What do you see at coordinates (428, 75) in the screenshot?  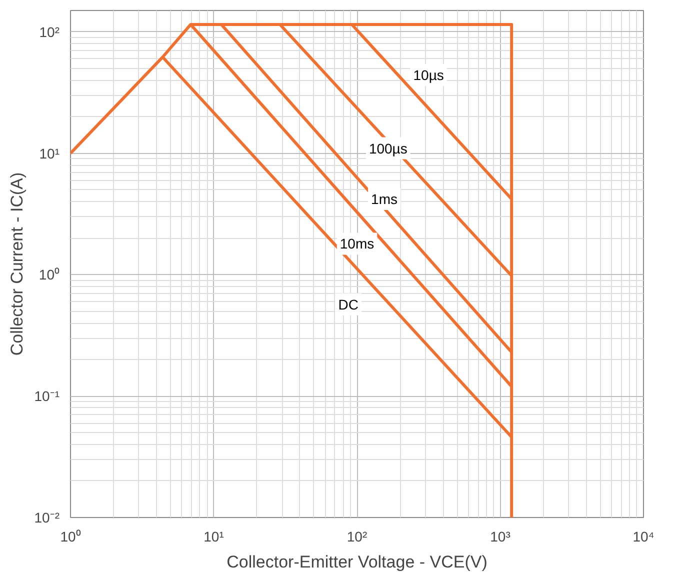 I see `annotation: 10µs` at bounding box center [428, 75].